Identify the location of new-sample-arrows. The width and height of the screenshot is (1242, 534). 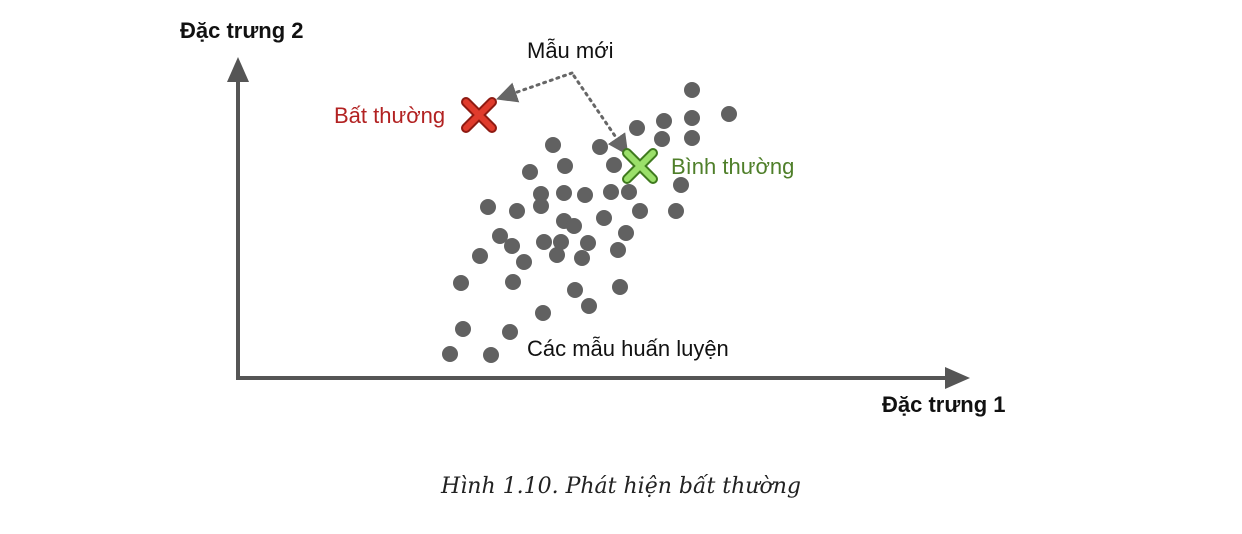
(562, 113).